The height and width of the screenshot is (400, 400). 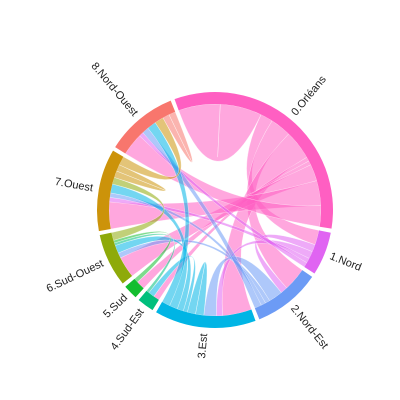 What do you see at coordinates (74, 185) in the screenshot?
I see `sector-label-7: 7.Ouest` at bounding box center [74, 185].